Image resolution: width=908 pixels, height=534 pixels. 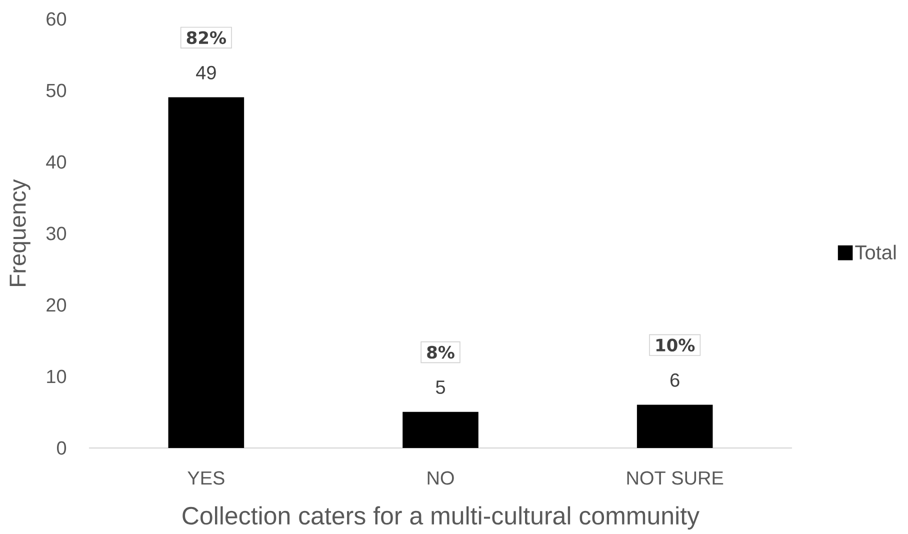 What do you see at coordinates (206, 73) in the screenshot?
I see `data-label: 49` at bounding box center [206, 73].